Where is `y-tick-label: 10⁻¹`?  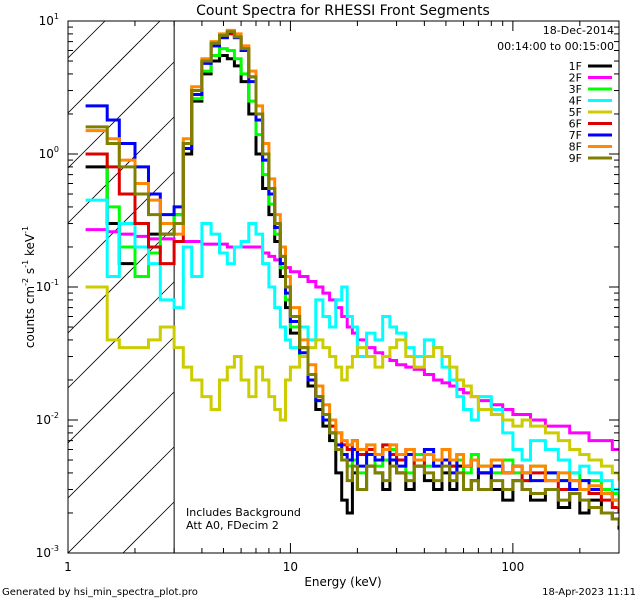
y-tick-label: 10⁻¹ is located at coordinates (47, 286).